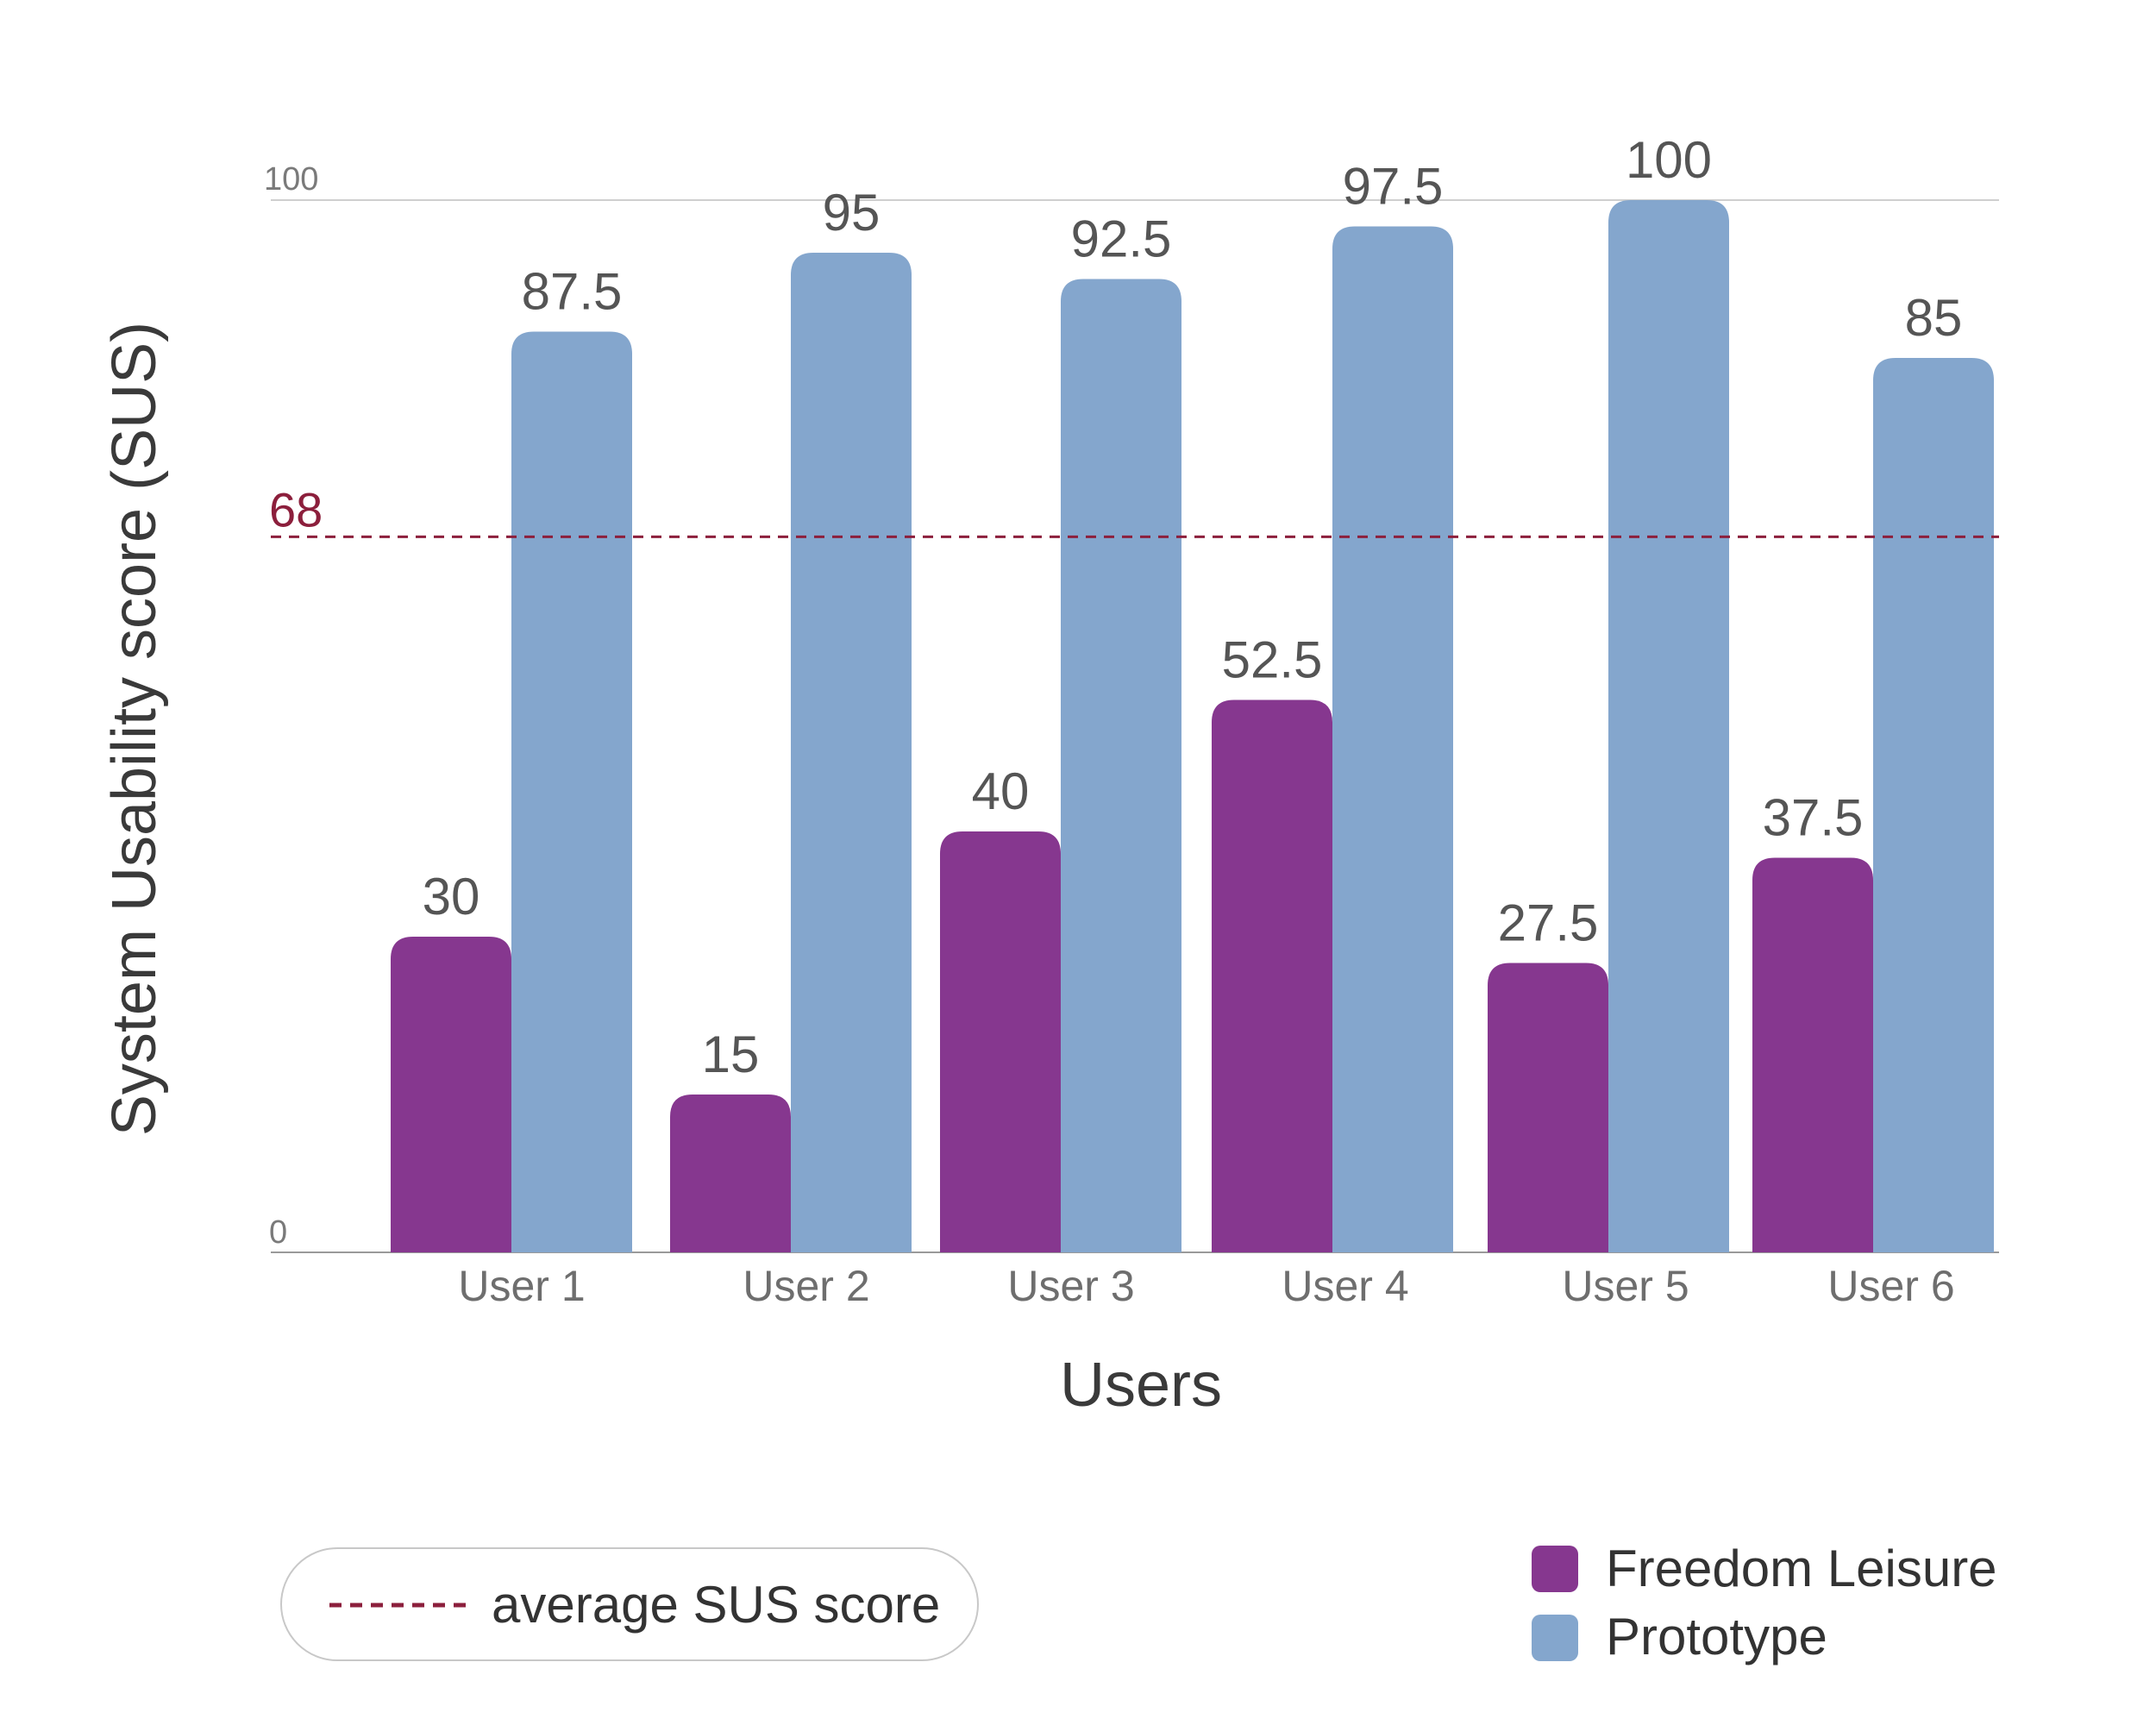 The height and width of the screenshot is (1725, 2156). Describe the element at coordinates (1121, 239) in the screenshot. I see `data-label-prototype-user-3: 92.5` at that location.